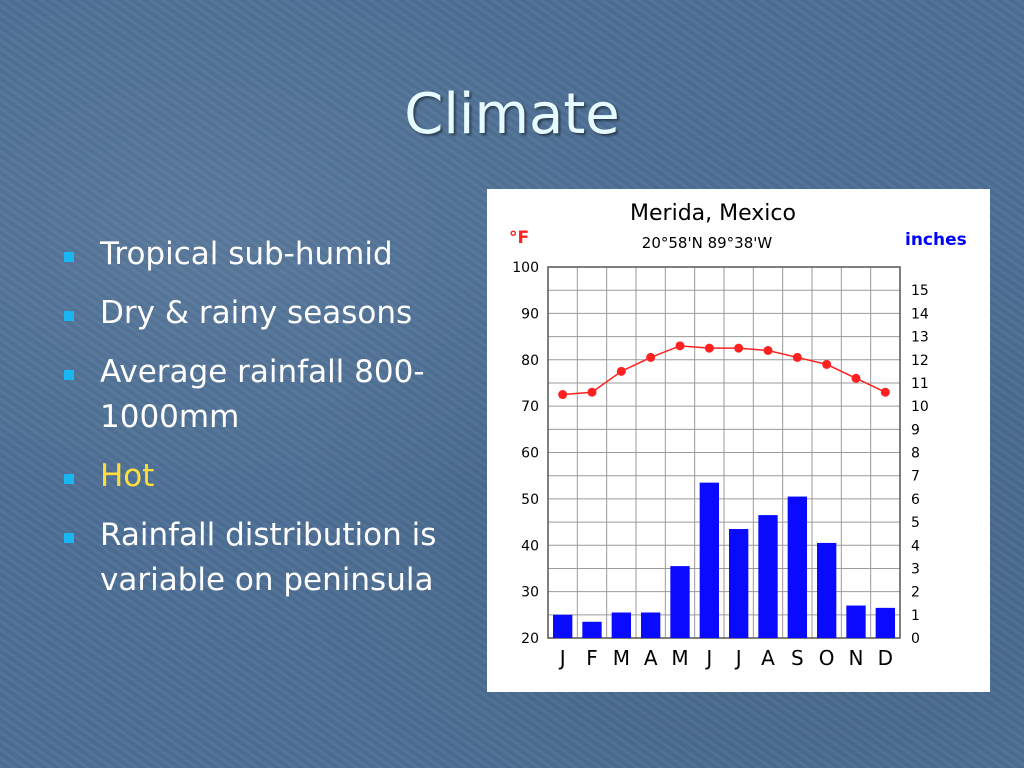 The width and height of the screenshot is (1024, 768). Describe the element at coordinates (797, 658) in the screenshot. I see `month-tick-label: S` at that location.